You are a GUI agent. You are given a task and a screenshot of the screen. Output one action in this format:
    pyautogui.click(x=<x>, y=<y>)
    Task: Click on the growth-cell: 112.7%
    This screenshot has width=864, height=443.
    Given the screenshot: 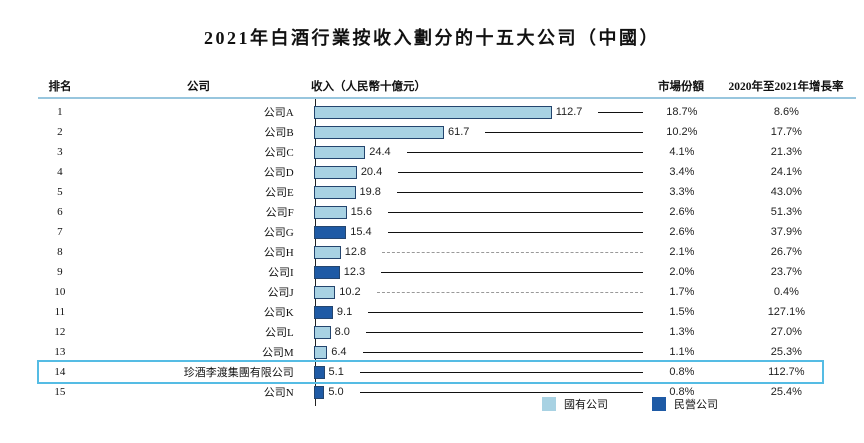 What is the action you would take?
    pyautogui.click(x=786, y=372)
    